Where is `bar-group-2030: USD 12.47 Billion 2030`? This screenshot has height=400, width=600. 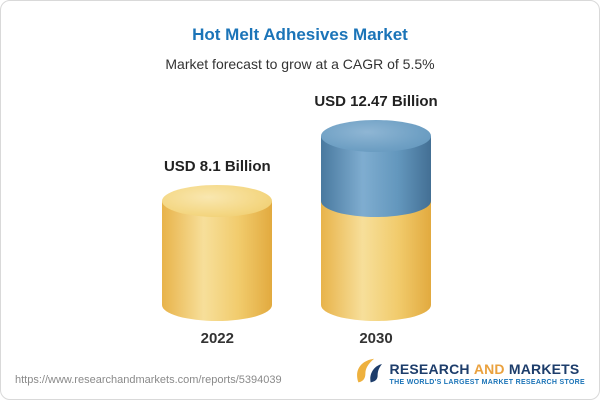 bar-group-2030: USD 12.47 Billion 2030 is located at coordinates (375, 220).